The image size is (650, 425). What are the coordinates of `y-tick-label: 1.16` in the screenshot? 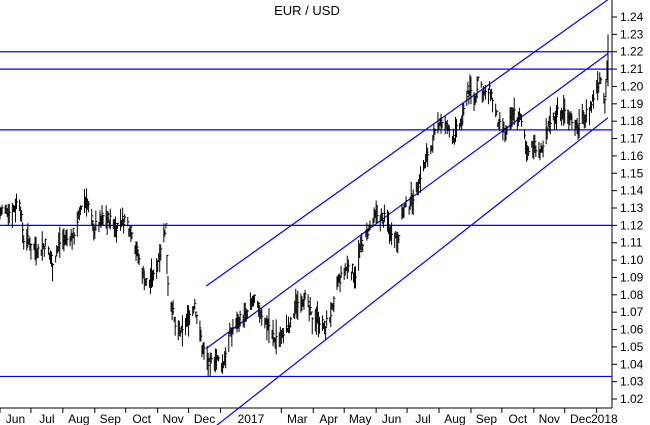 It's located at (632, 156).